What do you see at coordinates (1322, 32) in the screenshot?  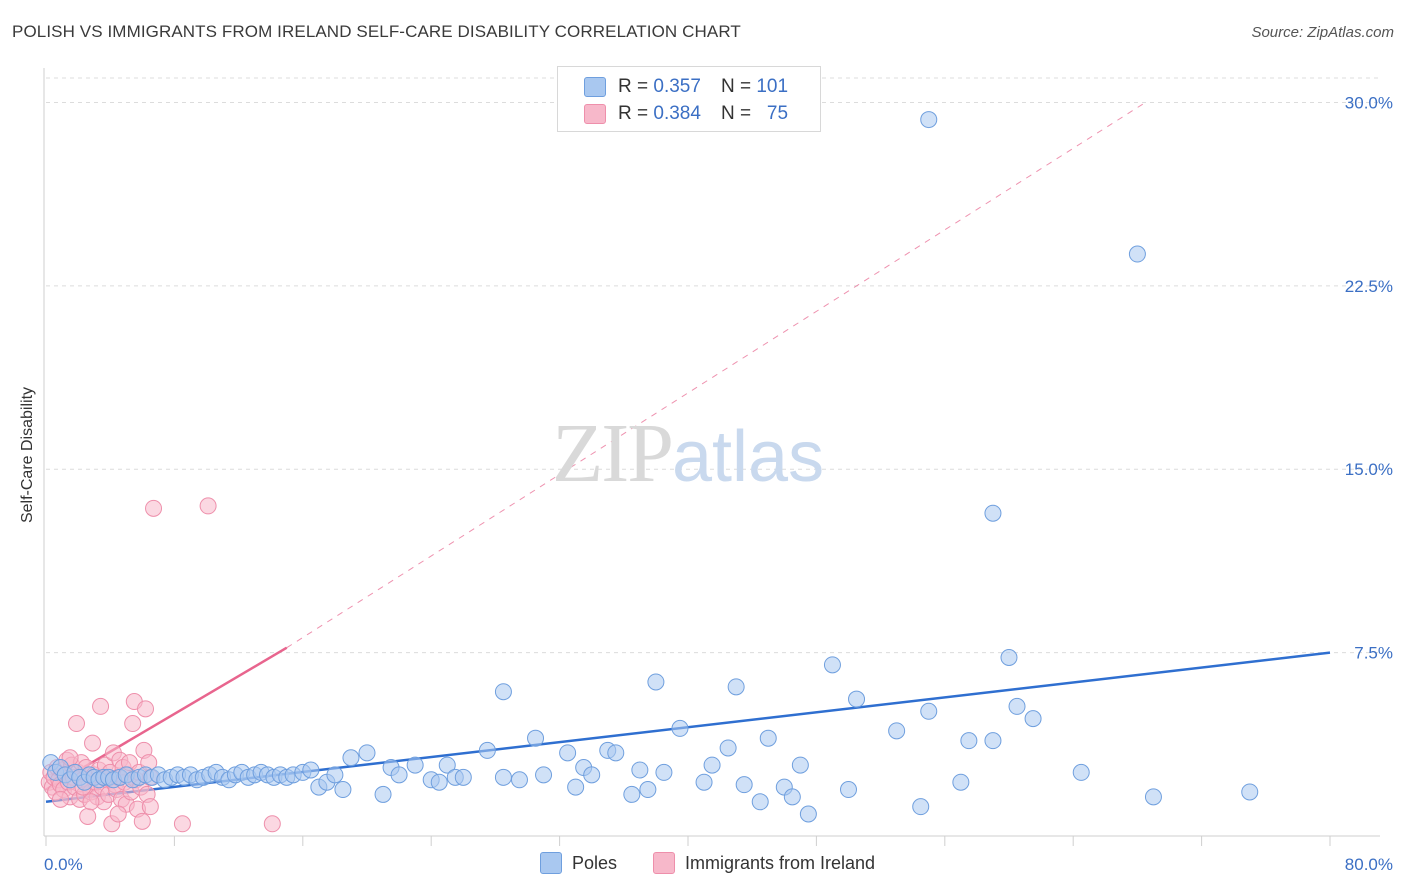 I see `source-label: Source: ZipAtlas.com` at bounding box center [1322, 32].